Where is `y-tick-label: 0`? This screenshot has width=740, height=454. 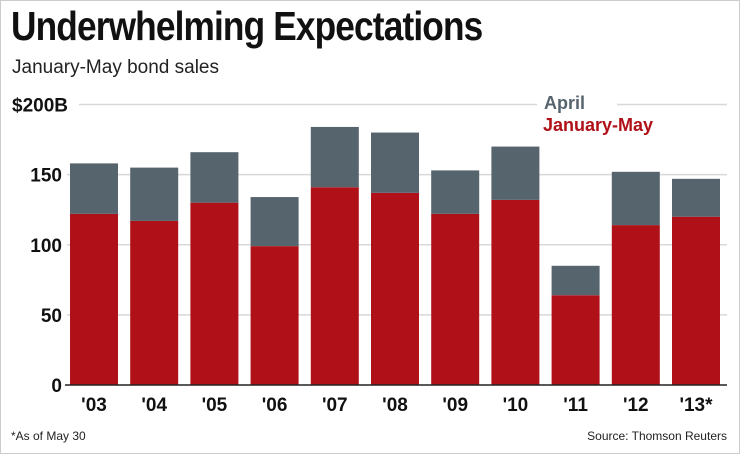 y-tick-label: 0 is located at coordinates (56, 386).